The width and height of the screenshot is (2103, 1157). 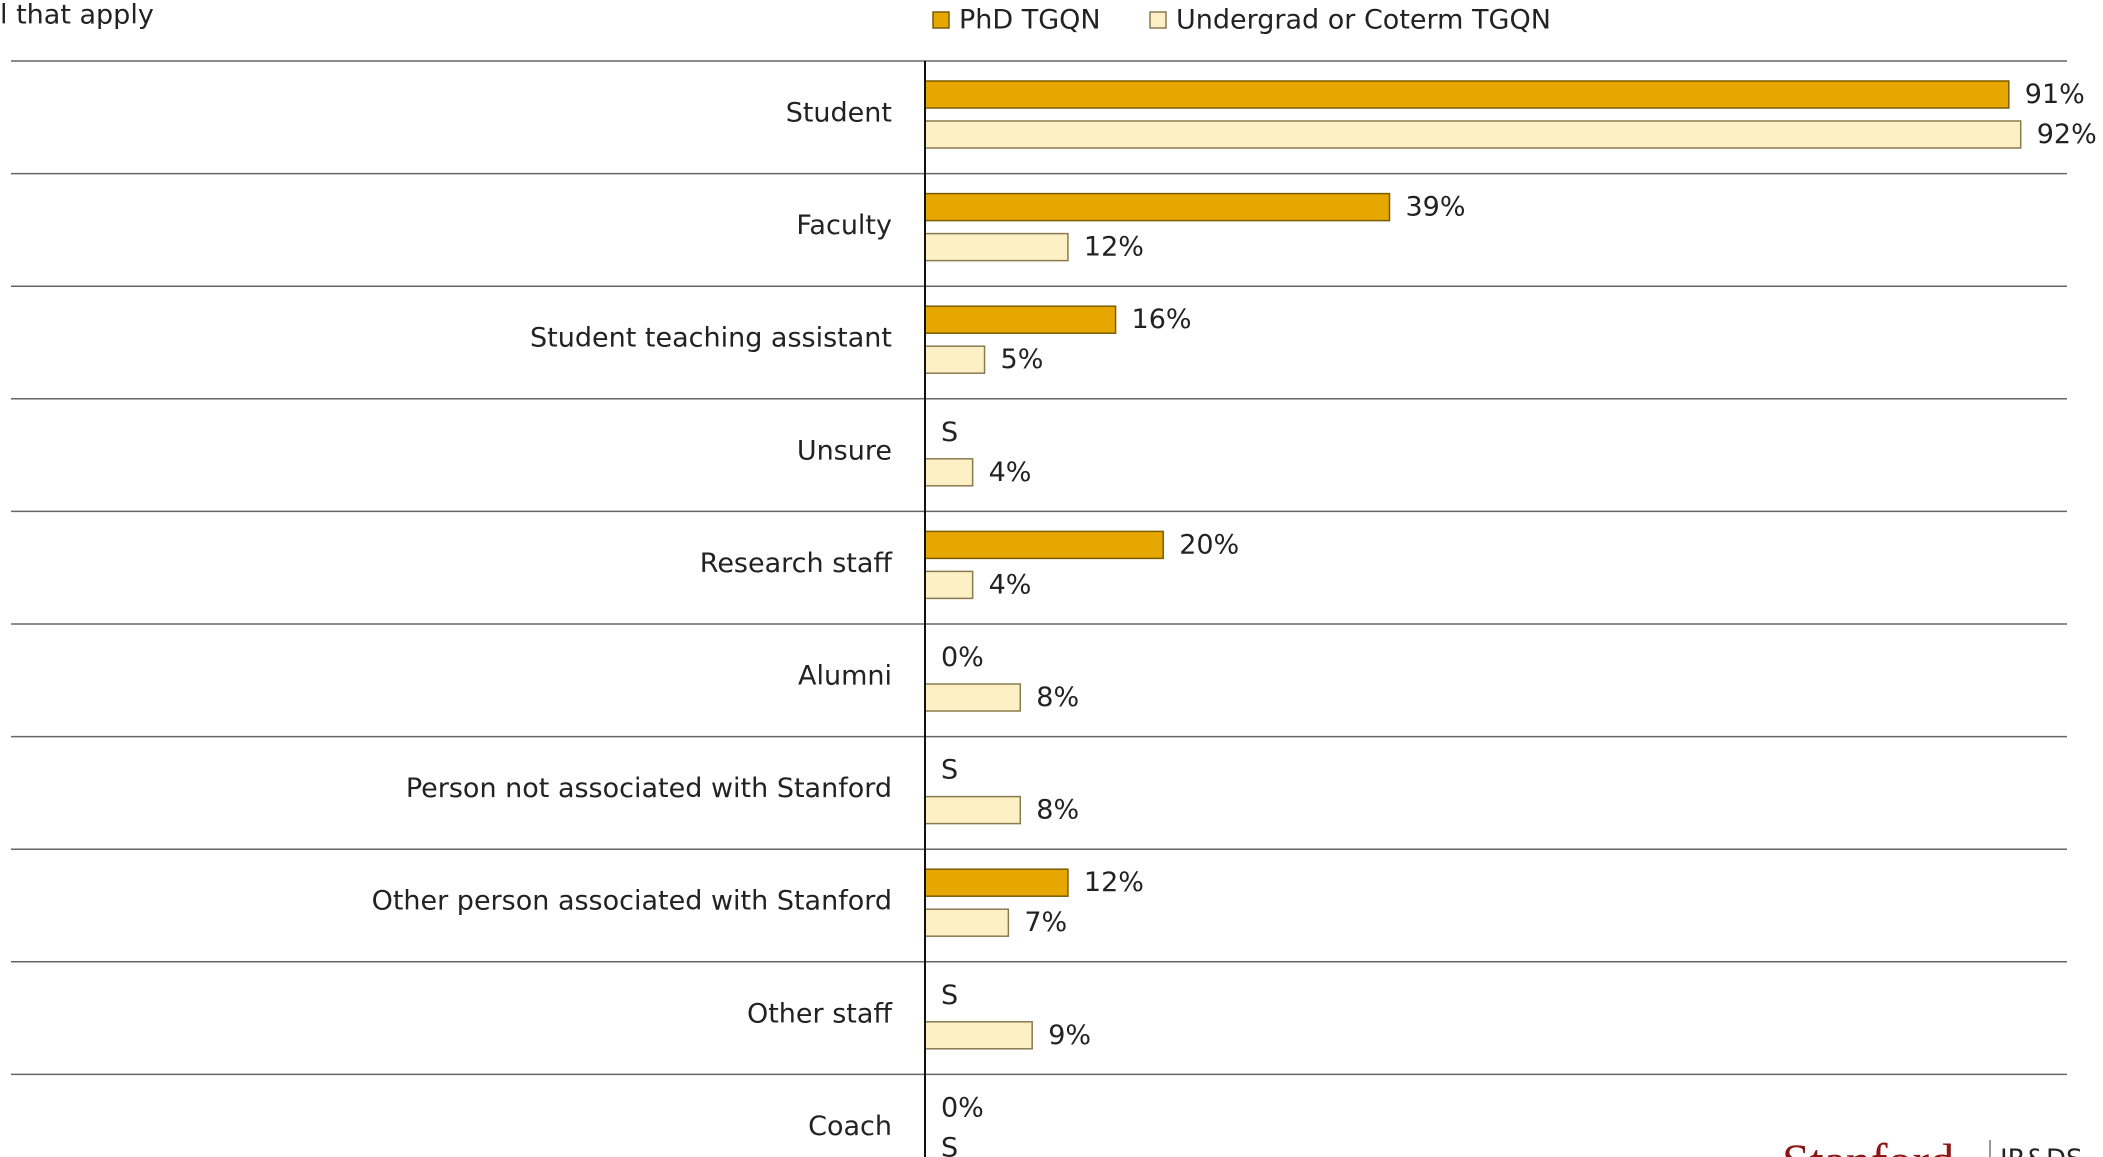 I want to click on category-label: Faculty, so click(x=844, y=225).